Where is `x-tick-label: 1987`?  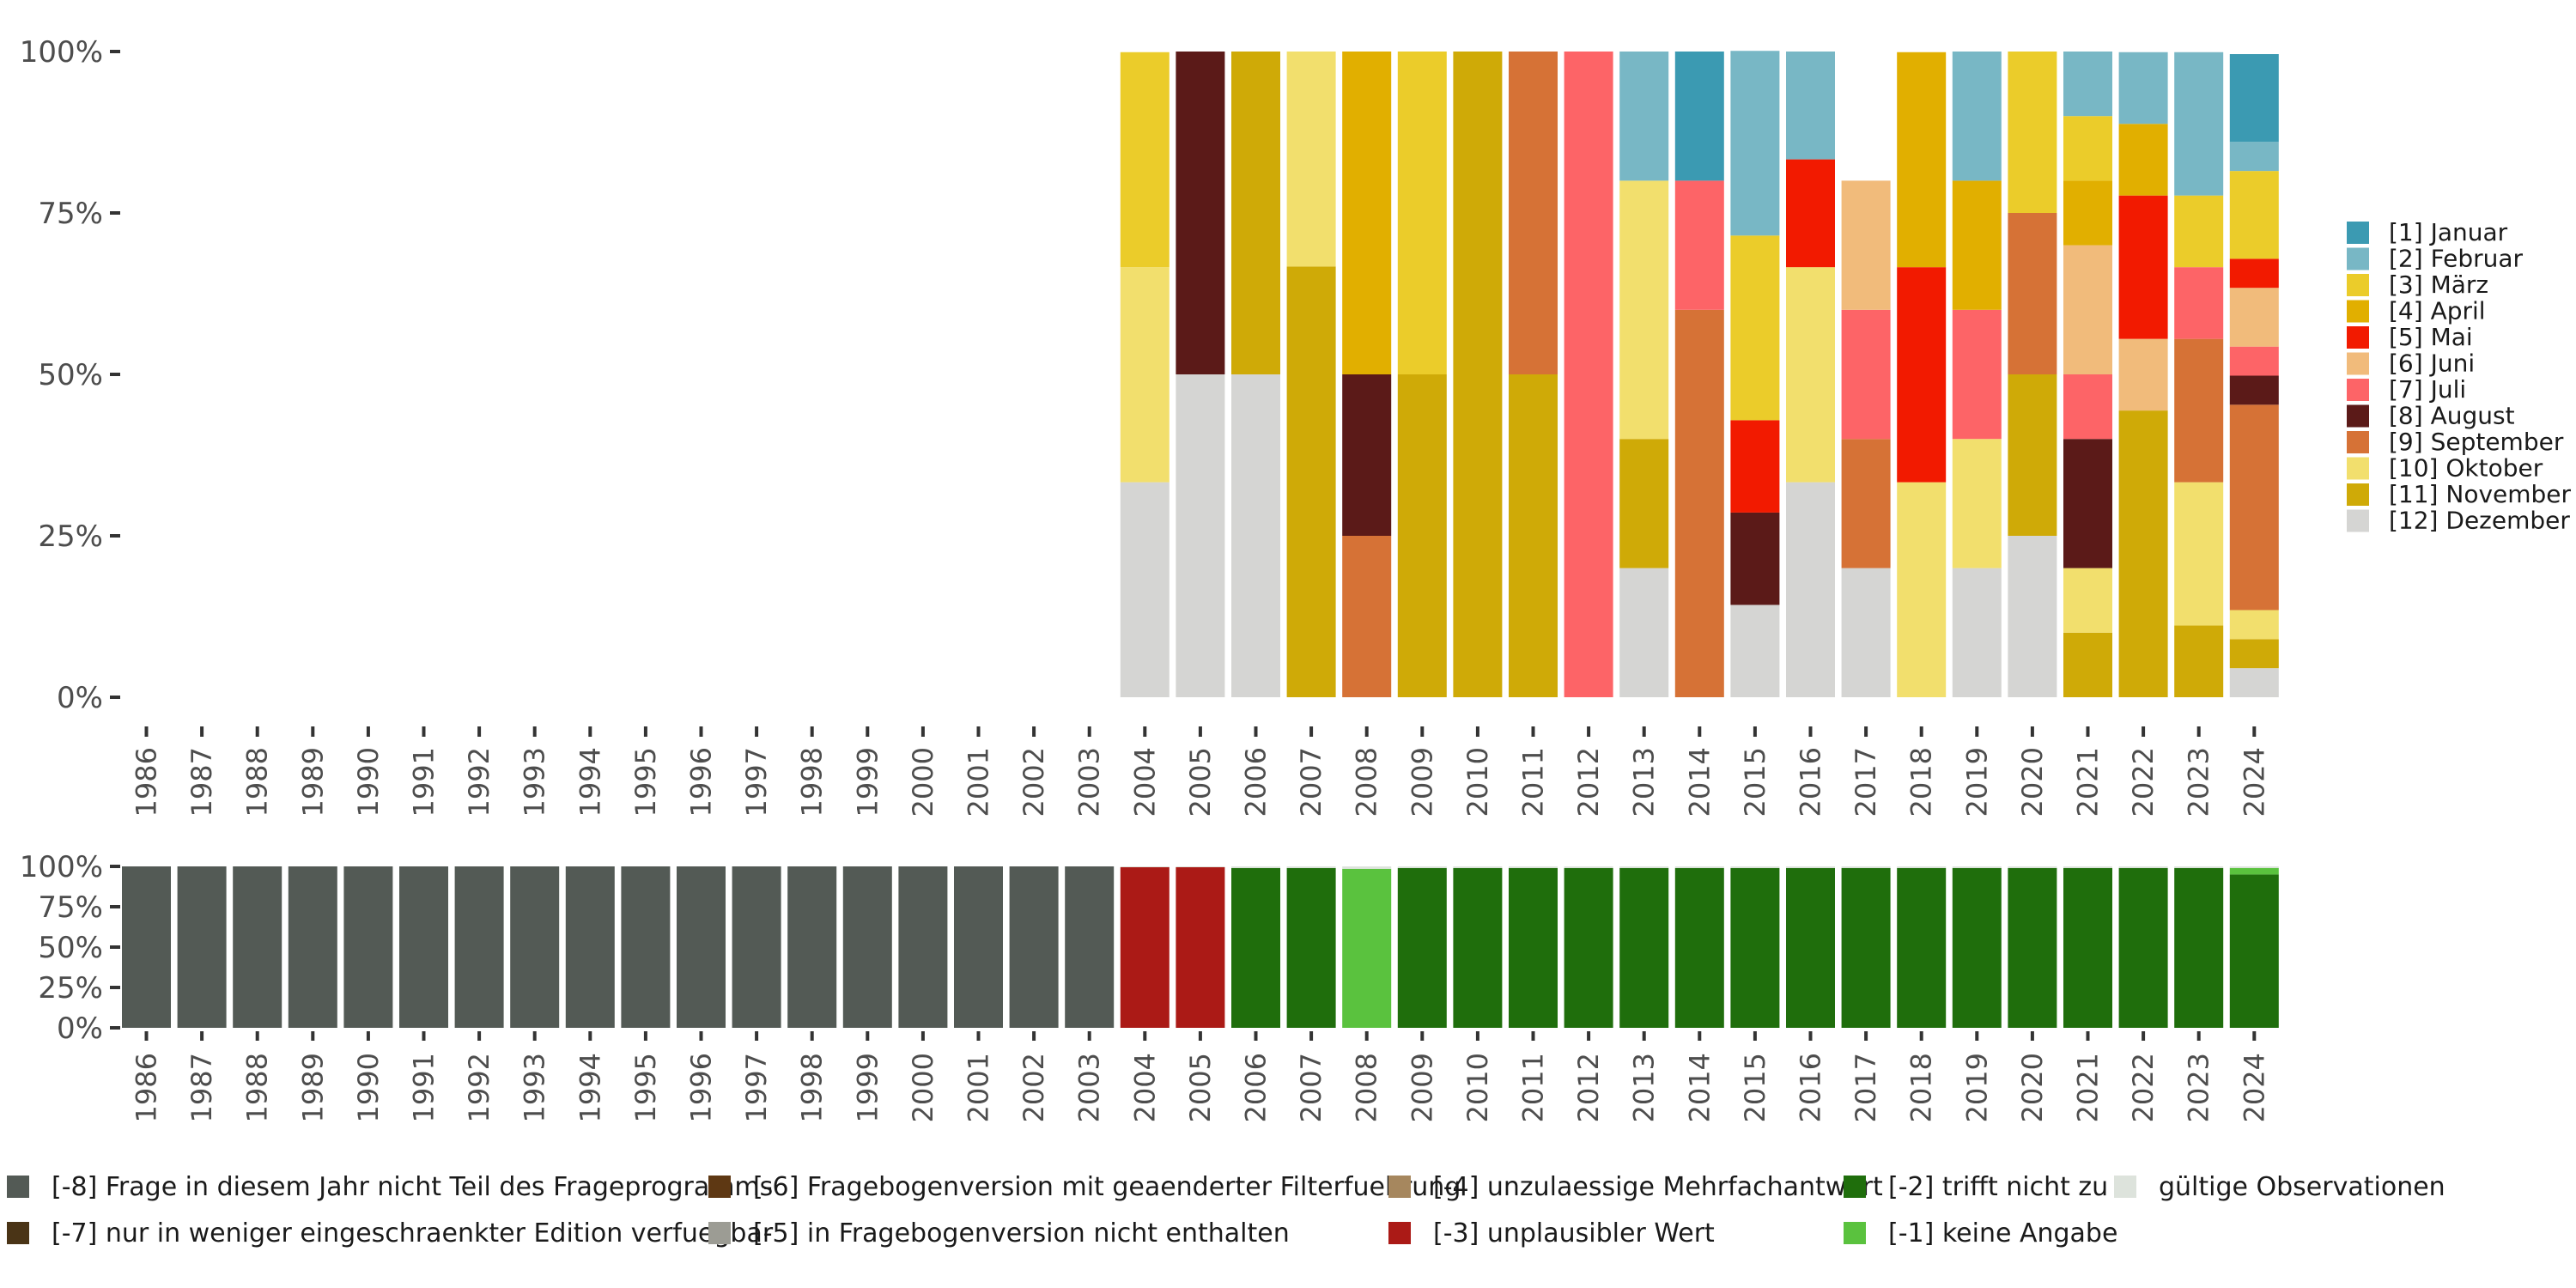 x-tick-label: 1987 is located at coordinates (202, 782).